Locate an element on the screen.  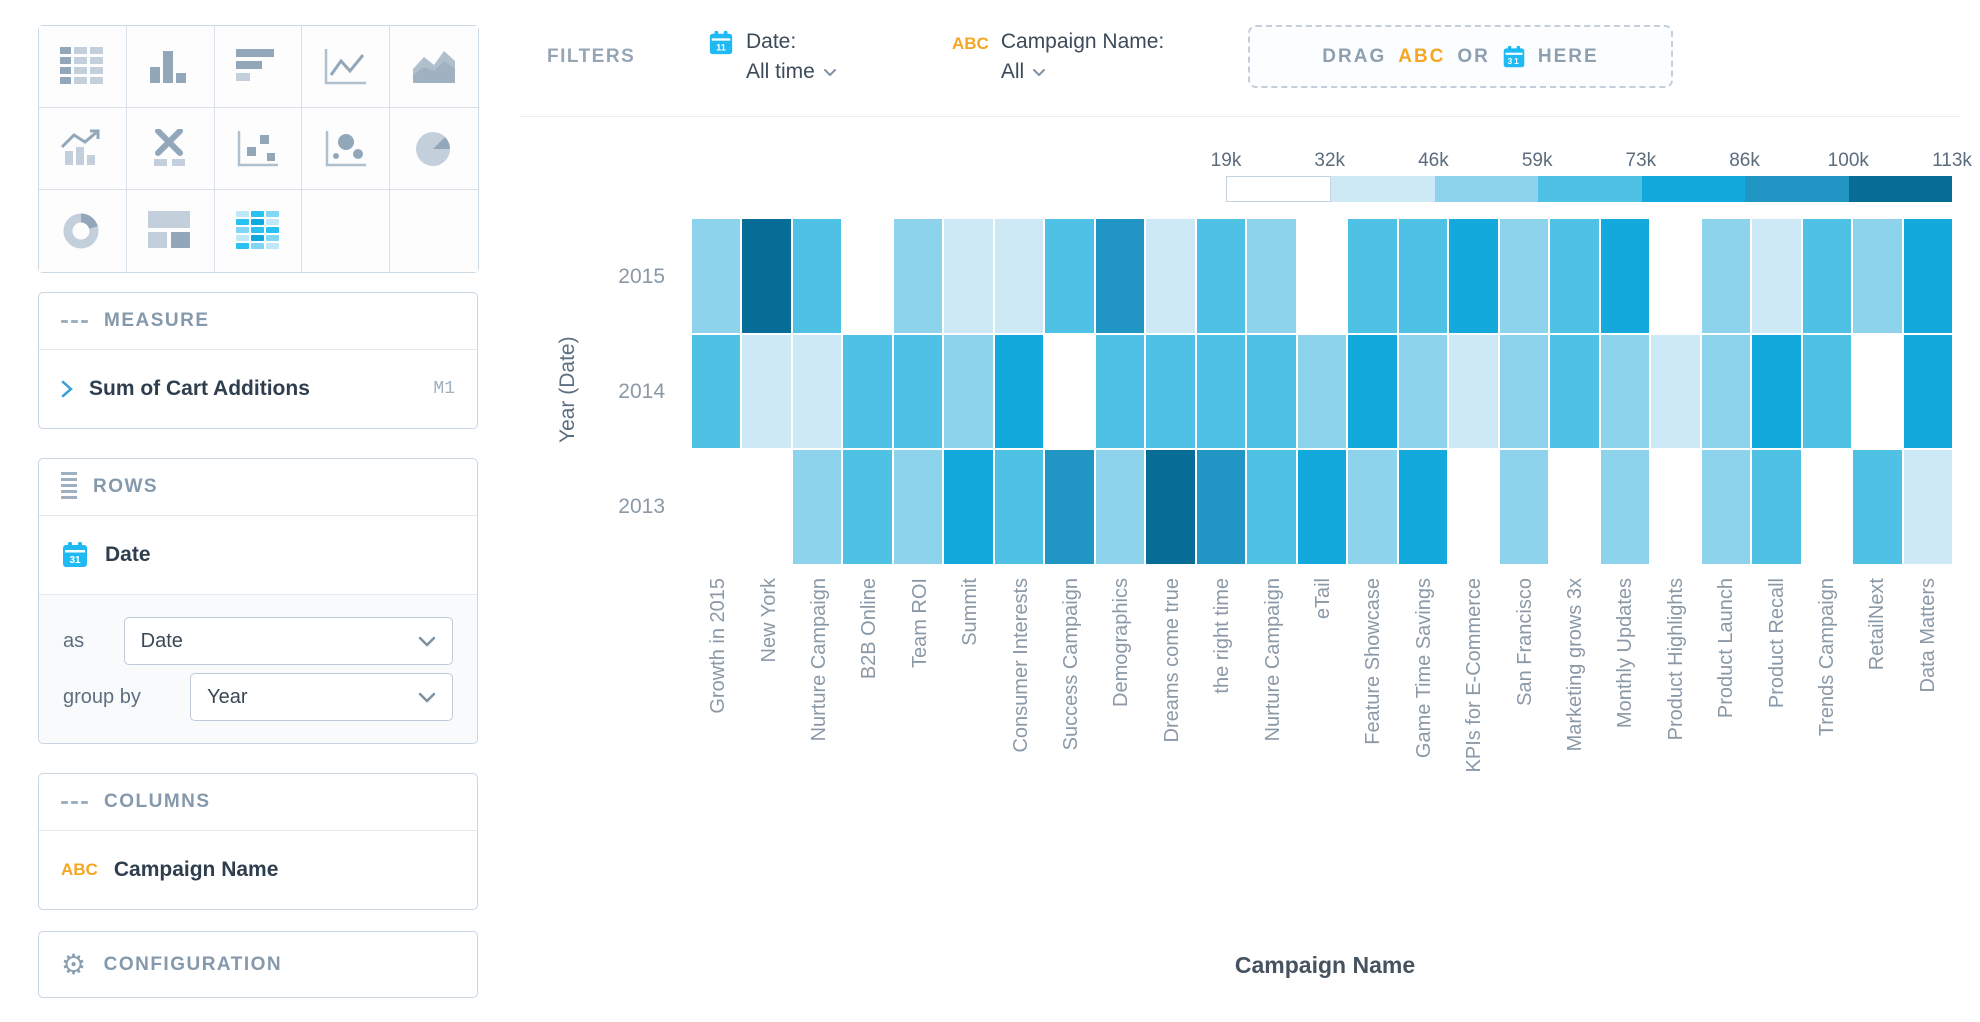
chart-type-scatter-plot is located at coordinates (258, 149).